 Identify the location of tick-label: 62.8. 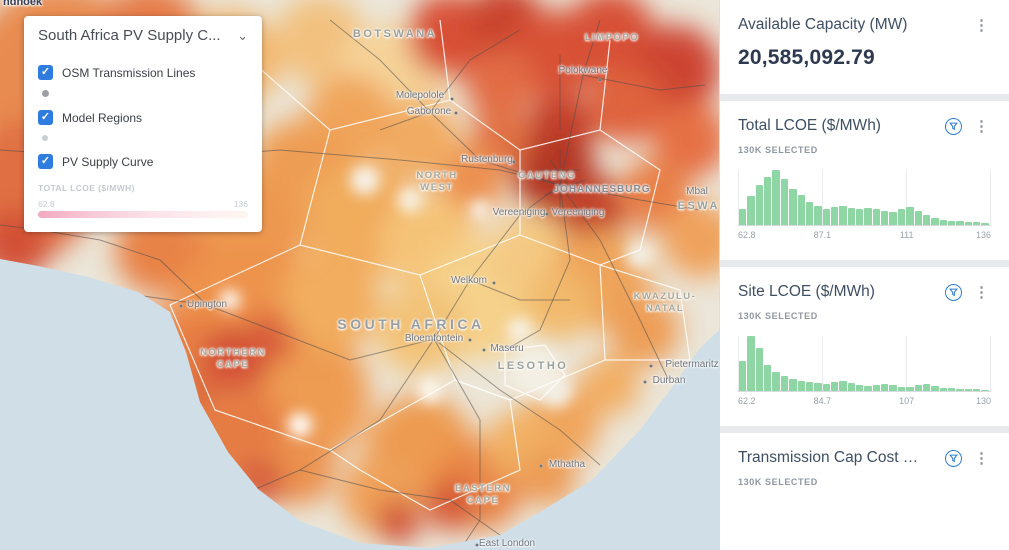
(747, 235).